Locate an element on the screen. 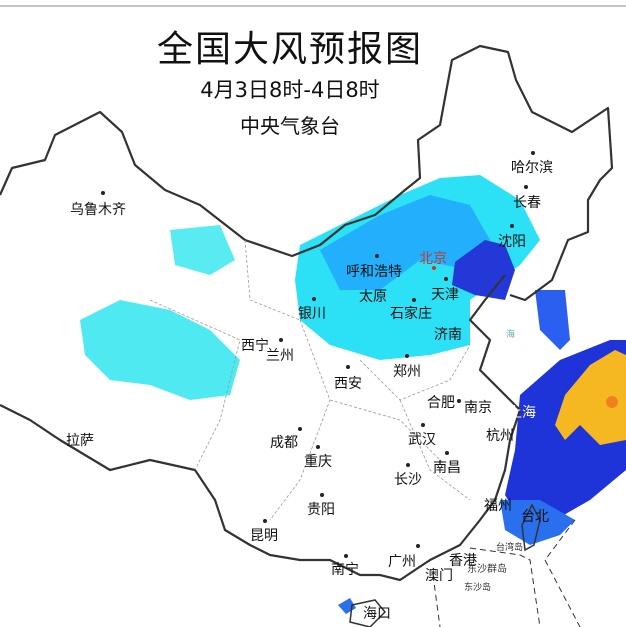  city-label: 沈阳 is located at coordinates (512, 242).